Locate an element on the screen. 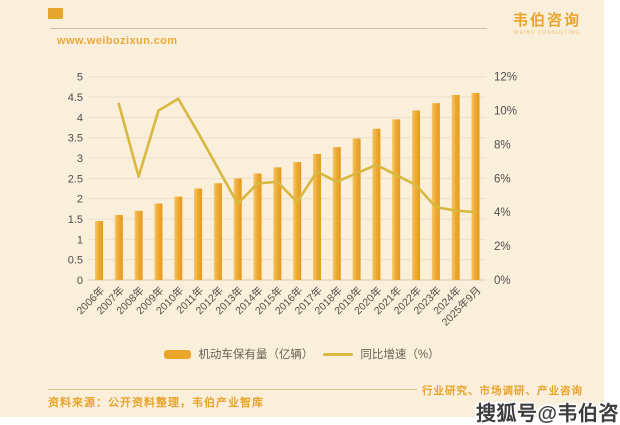 The height and width of the screenshot is (425, 620). left-axis-tick: 4 is located at coordinates (80, 118).